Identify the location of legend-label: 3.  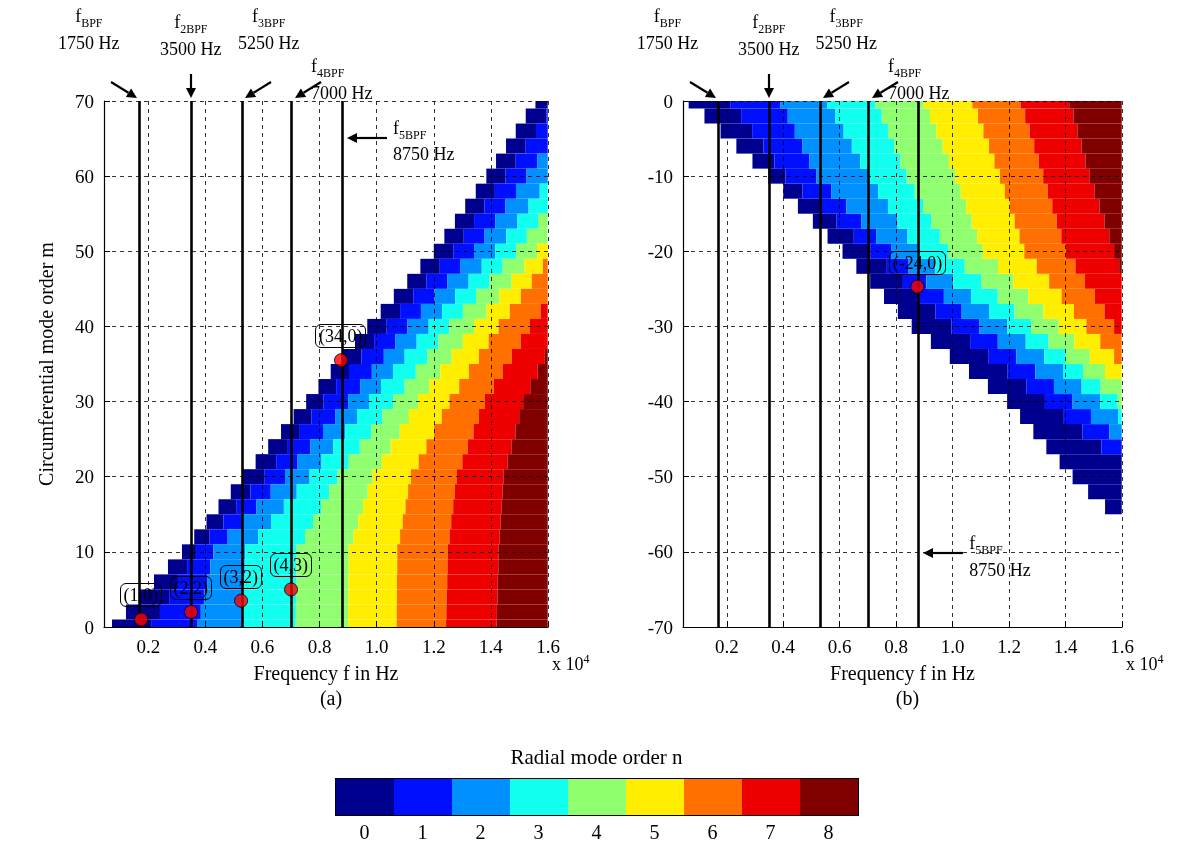
(538, 832).